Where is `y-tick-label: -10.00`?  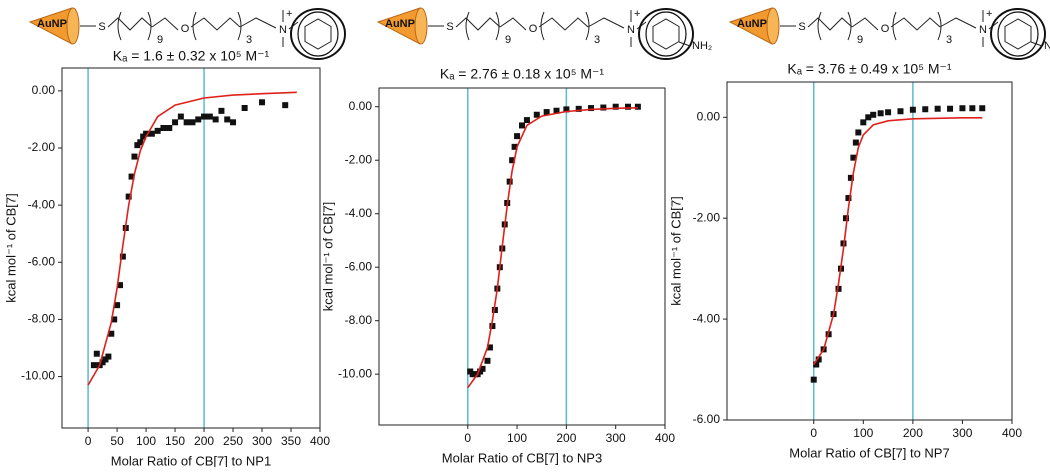
y-tick-label: -10.00 is located at coordinates (38, 376).